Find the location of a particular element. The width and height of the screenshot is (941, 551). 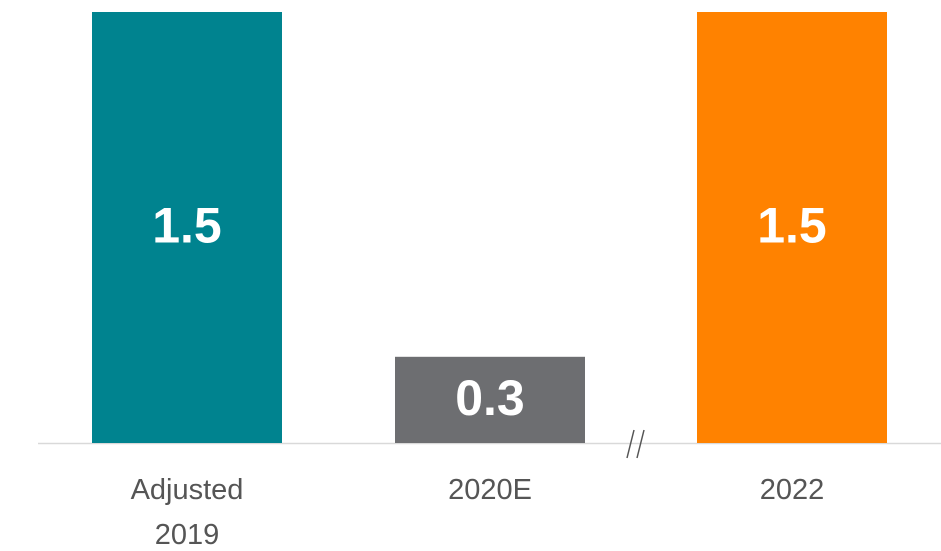

value-label: 0.3 is located at coordinates (490, 398).